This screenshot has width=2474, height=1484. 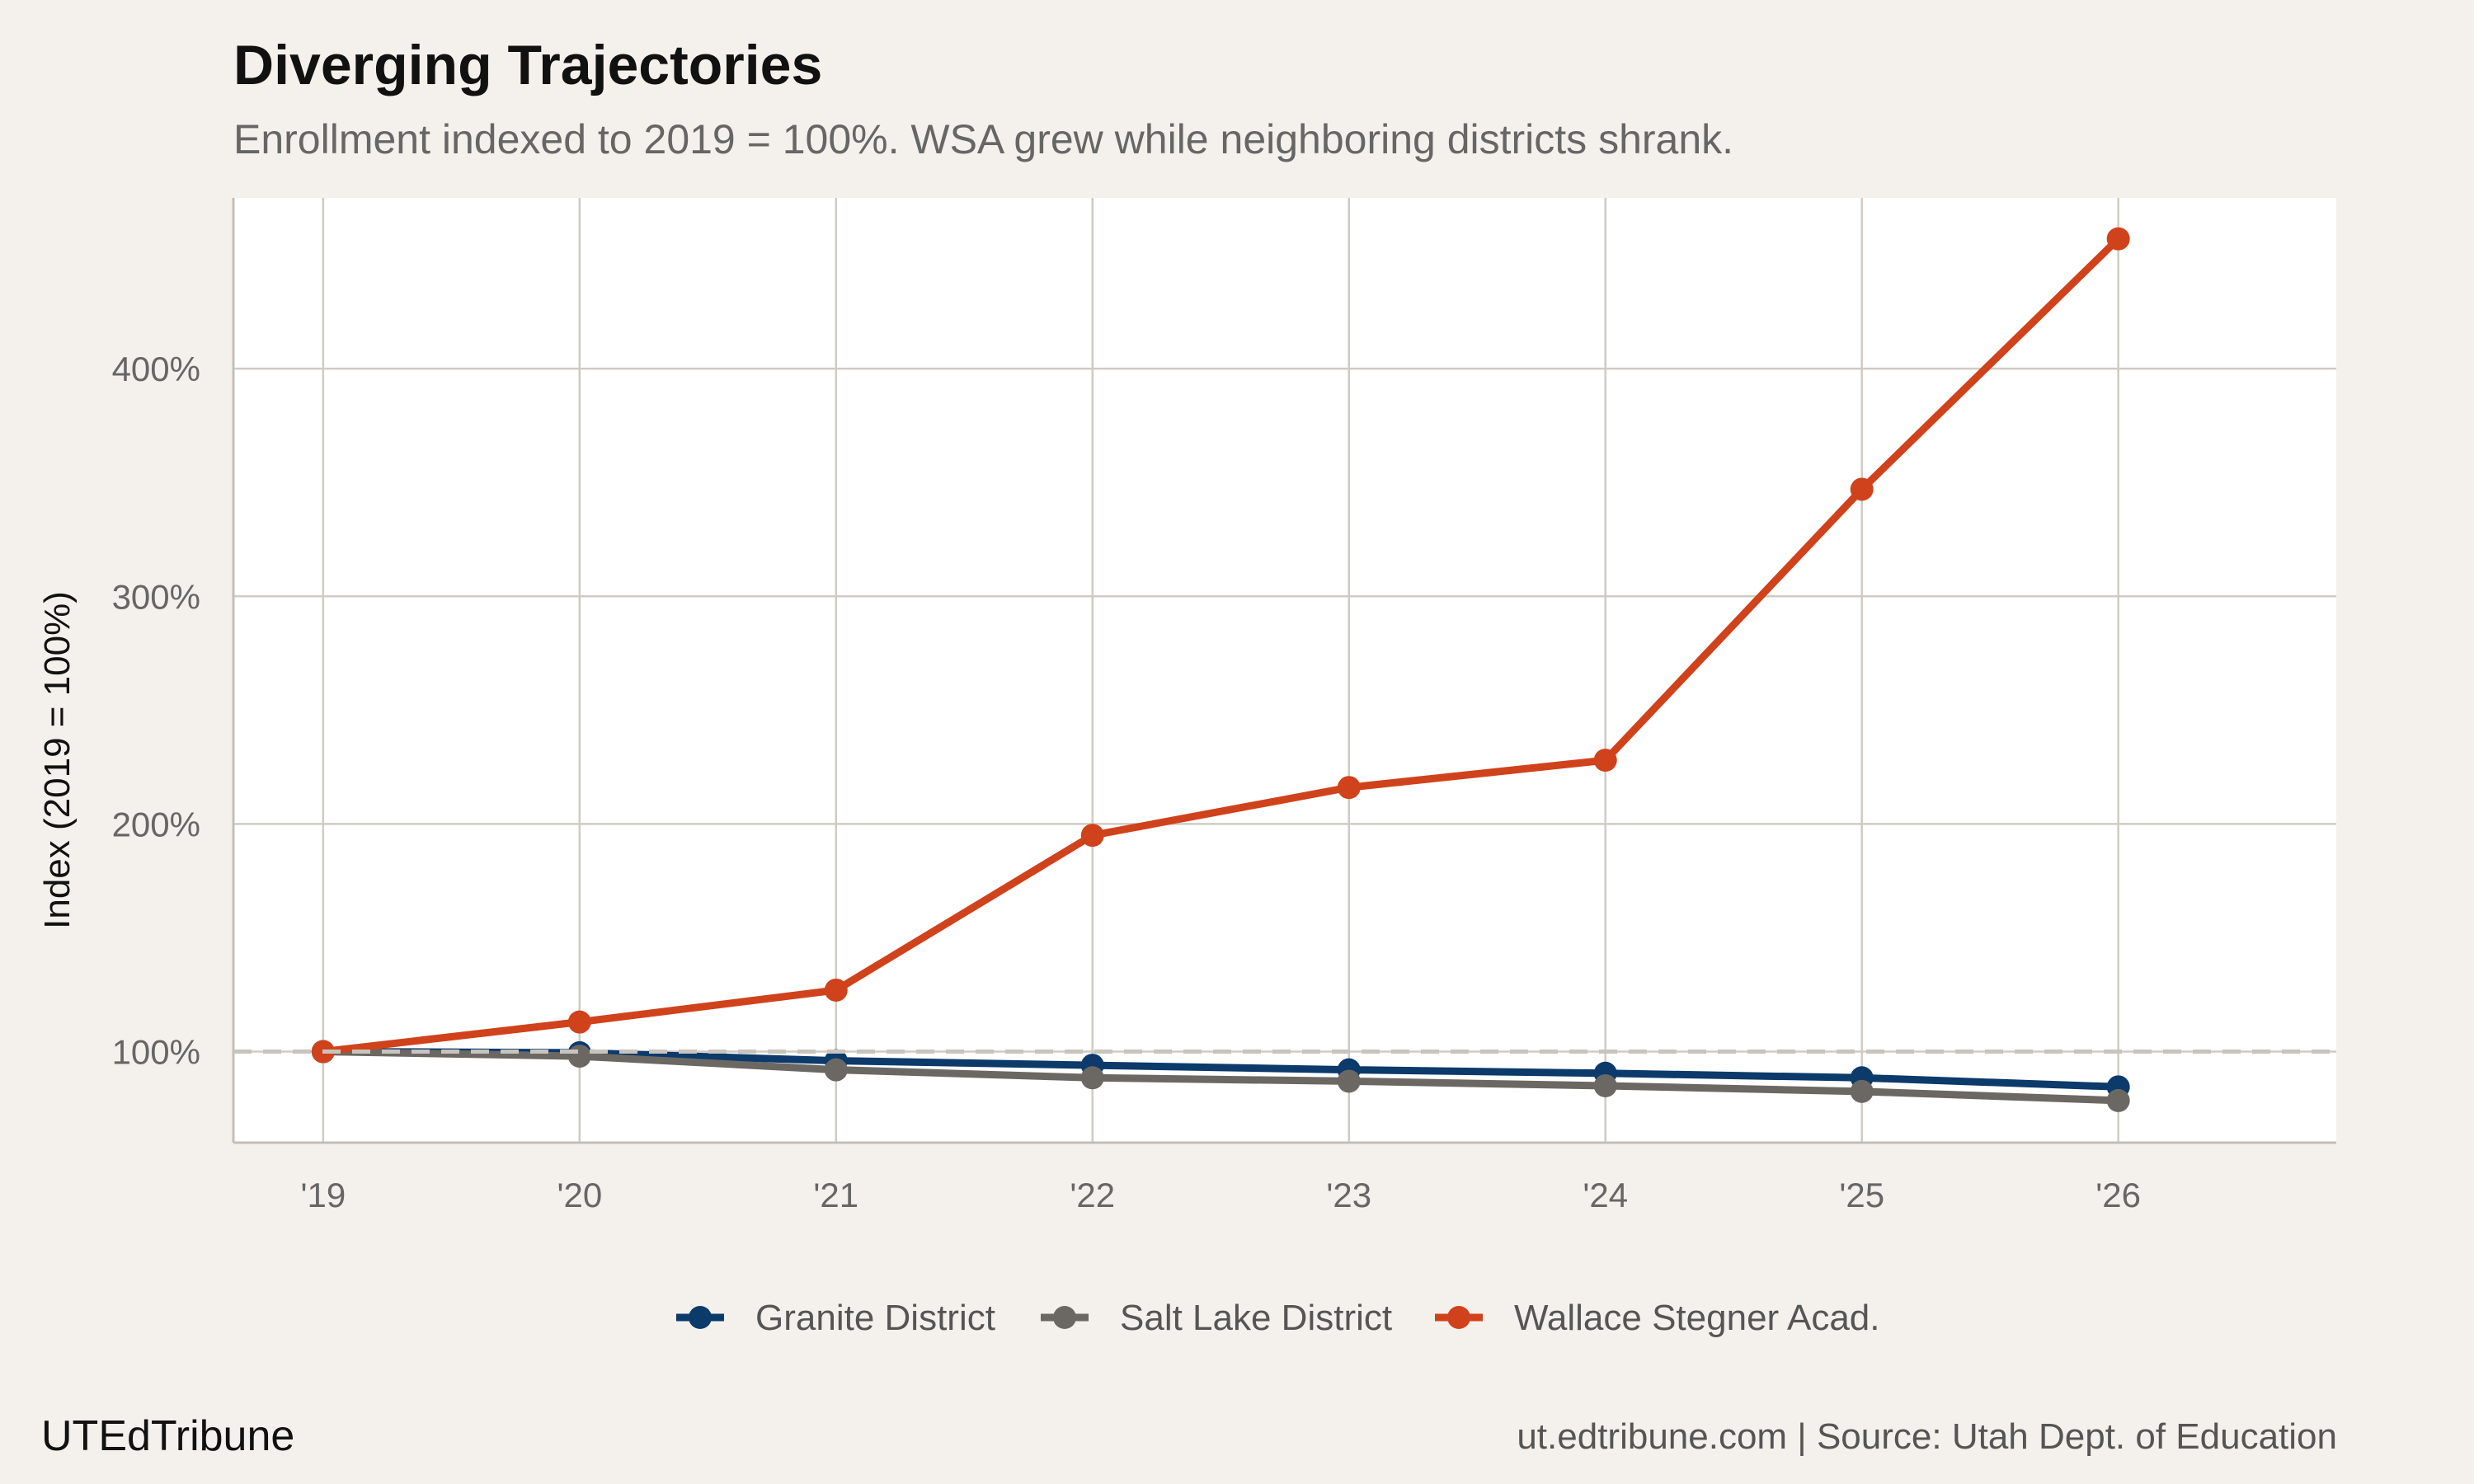 I want to click on chart-title: Diverging Trajectories, so click(x=528, y=65).